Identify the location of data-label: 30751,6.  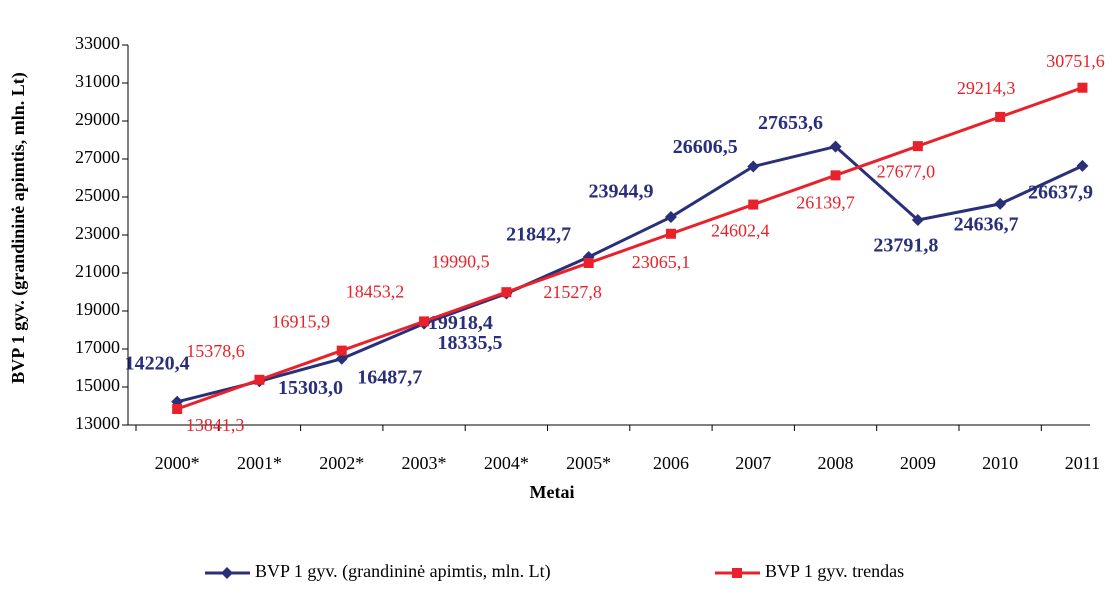
(1075, 61).